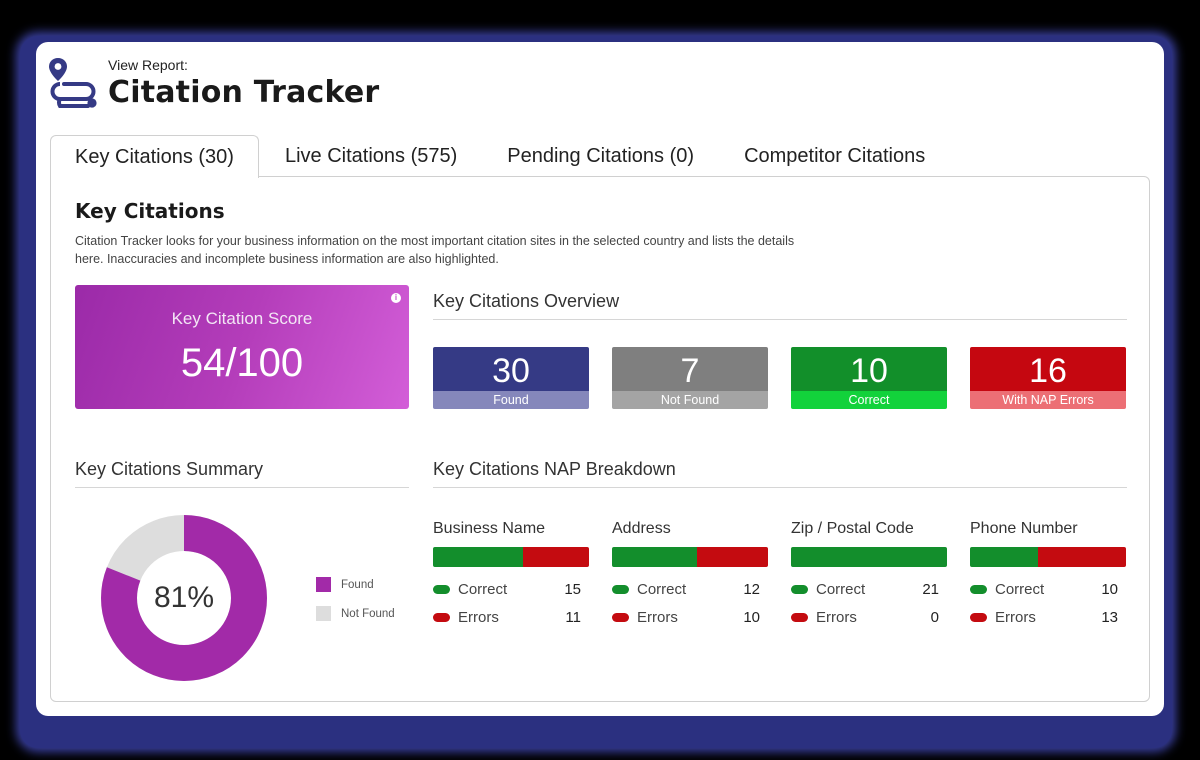 The height and width of the screenshot is (760, 1200). What do you see at coordinates (148, 65) in the screenshot?
I see `page-pretitle: View Report:` at bounding box center [148, 65].